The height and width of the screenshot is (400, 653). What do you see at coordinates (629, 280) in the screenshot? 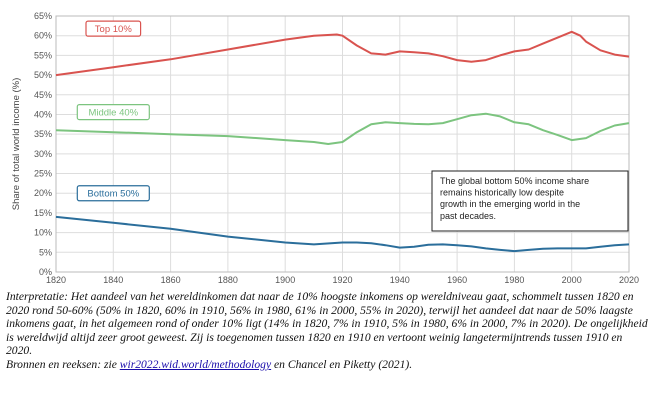
I see `x-tick-label: 2020` at bounding box center [629, 280].